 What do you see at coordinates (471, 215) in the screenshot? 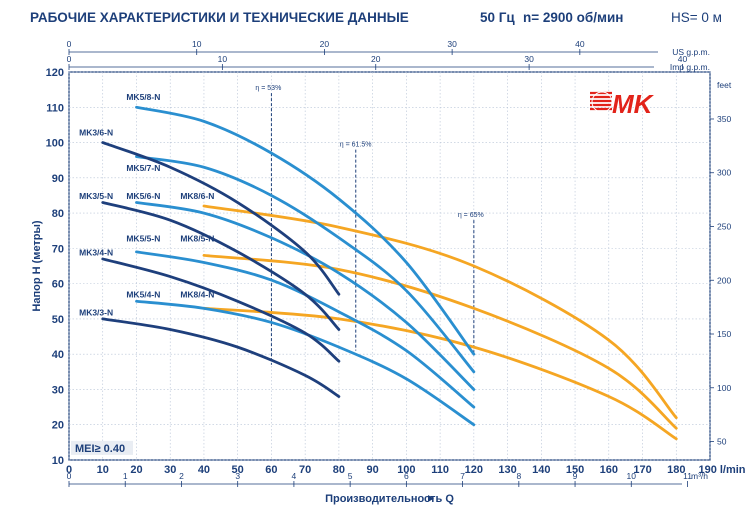
I see `efficiency-label: η = 65%` at bounding box center [471, 215].